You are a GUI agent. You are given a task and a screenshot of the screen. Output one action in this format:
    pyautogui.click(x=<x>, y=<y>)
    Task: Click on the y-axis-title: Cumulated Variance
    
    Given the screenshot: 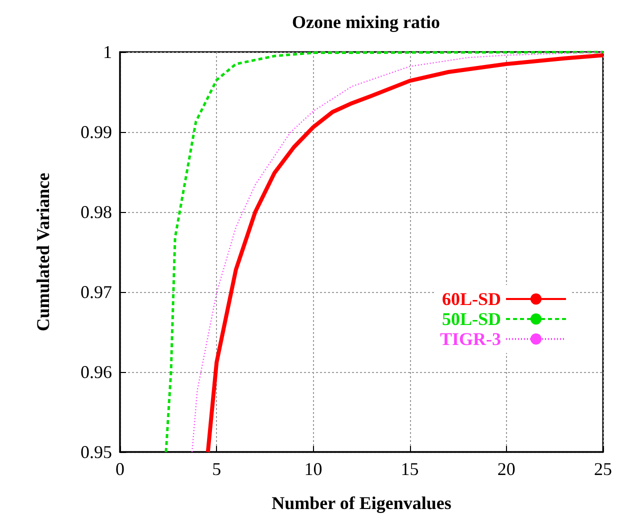 What is the action you would take?
    pyautogui.click(x=43, y=252)
    